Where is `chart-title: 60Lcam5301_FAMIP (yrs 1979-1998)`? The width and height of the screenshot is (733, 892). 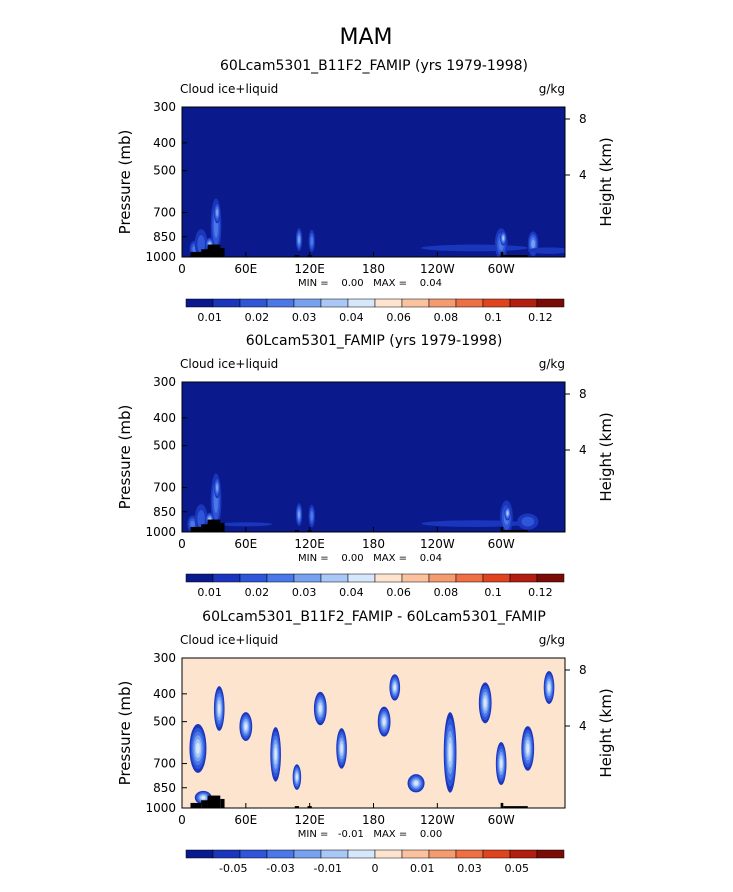 chart-title: 60Lcam5301_FAMIP (yrs 1979-1998) is located at coordinates (374, 341).